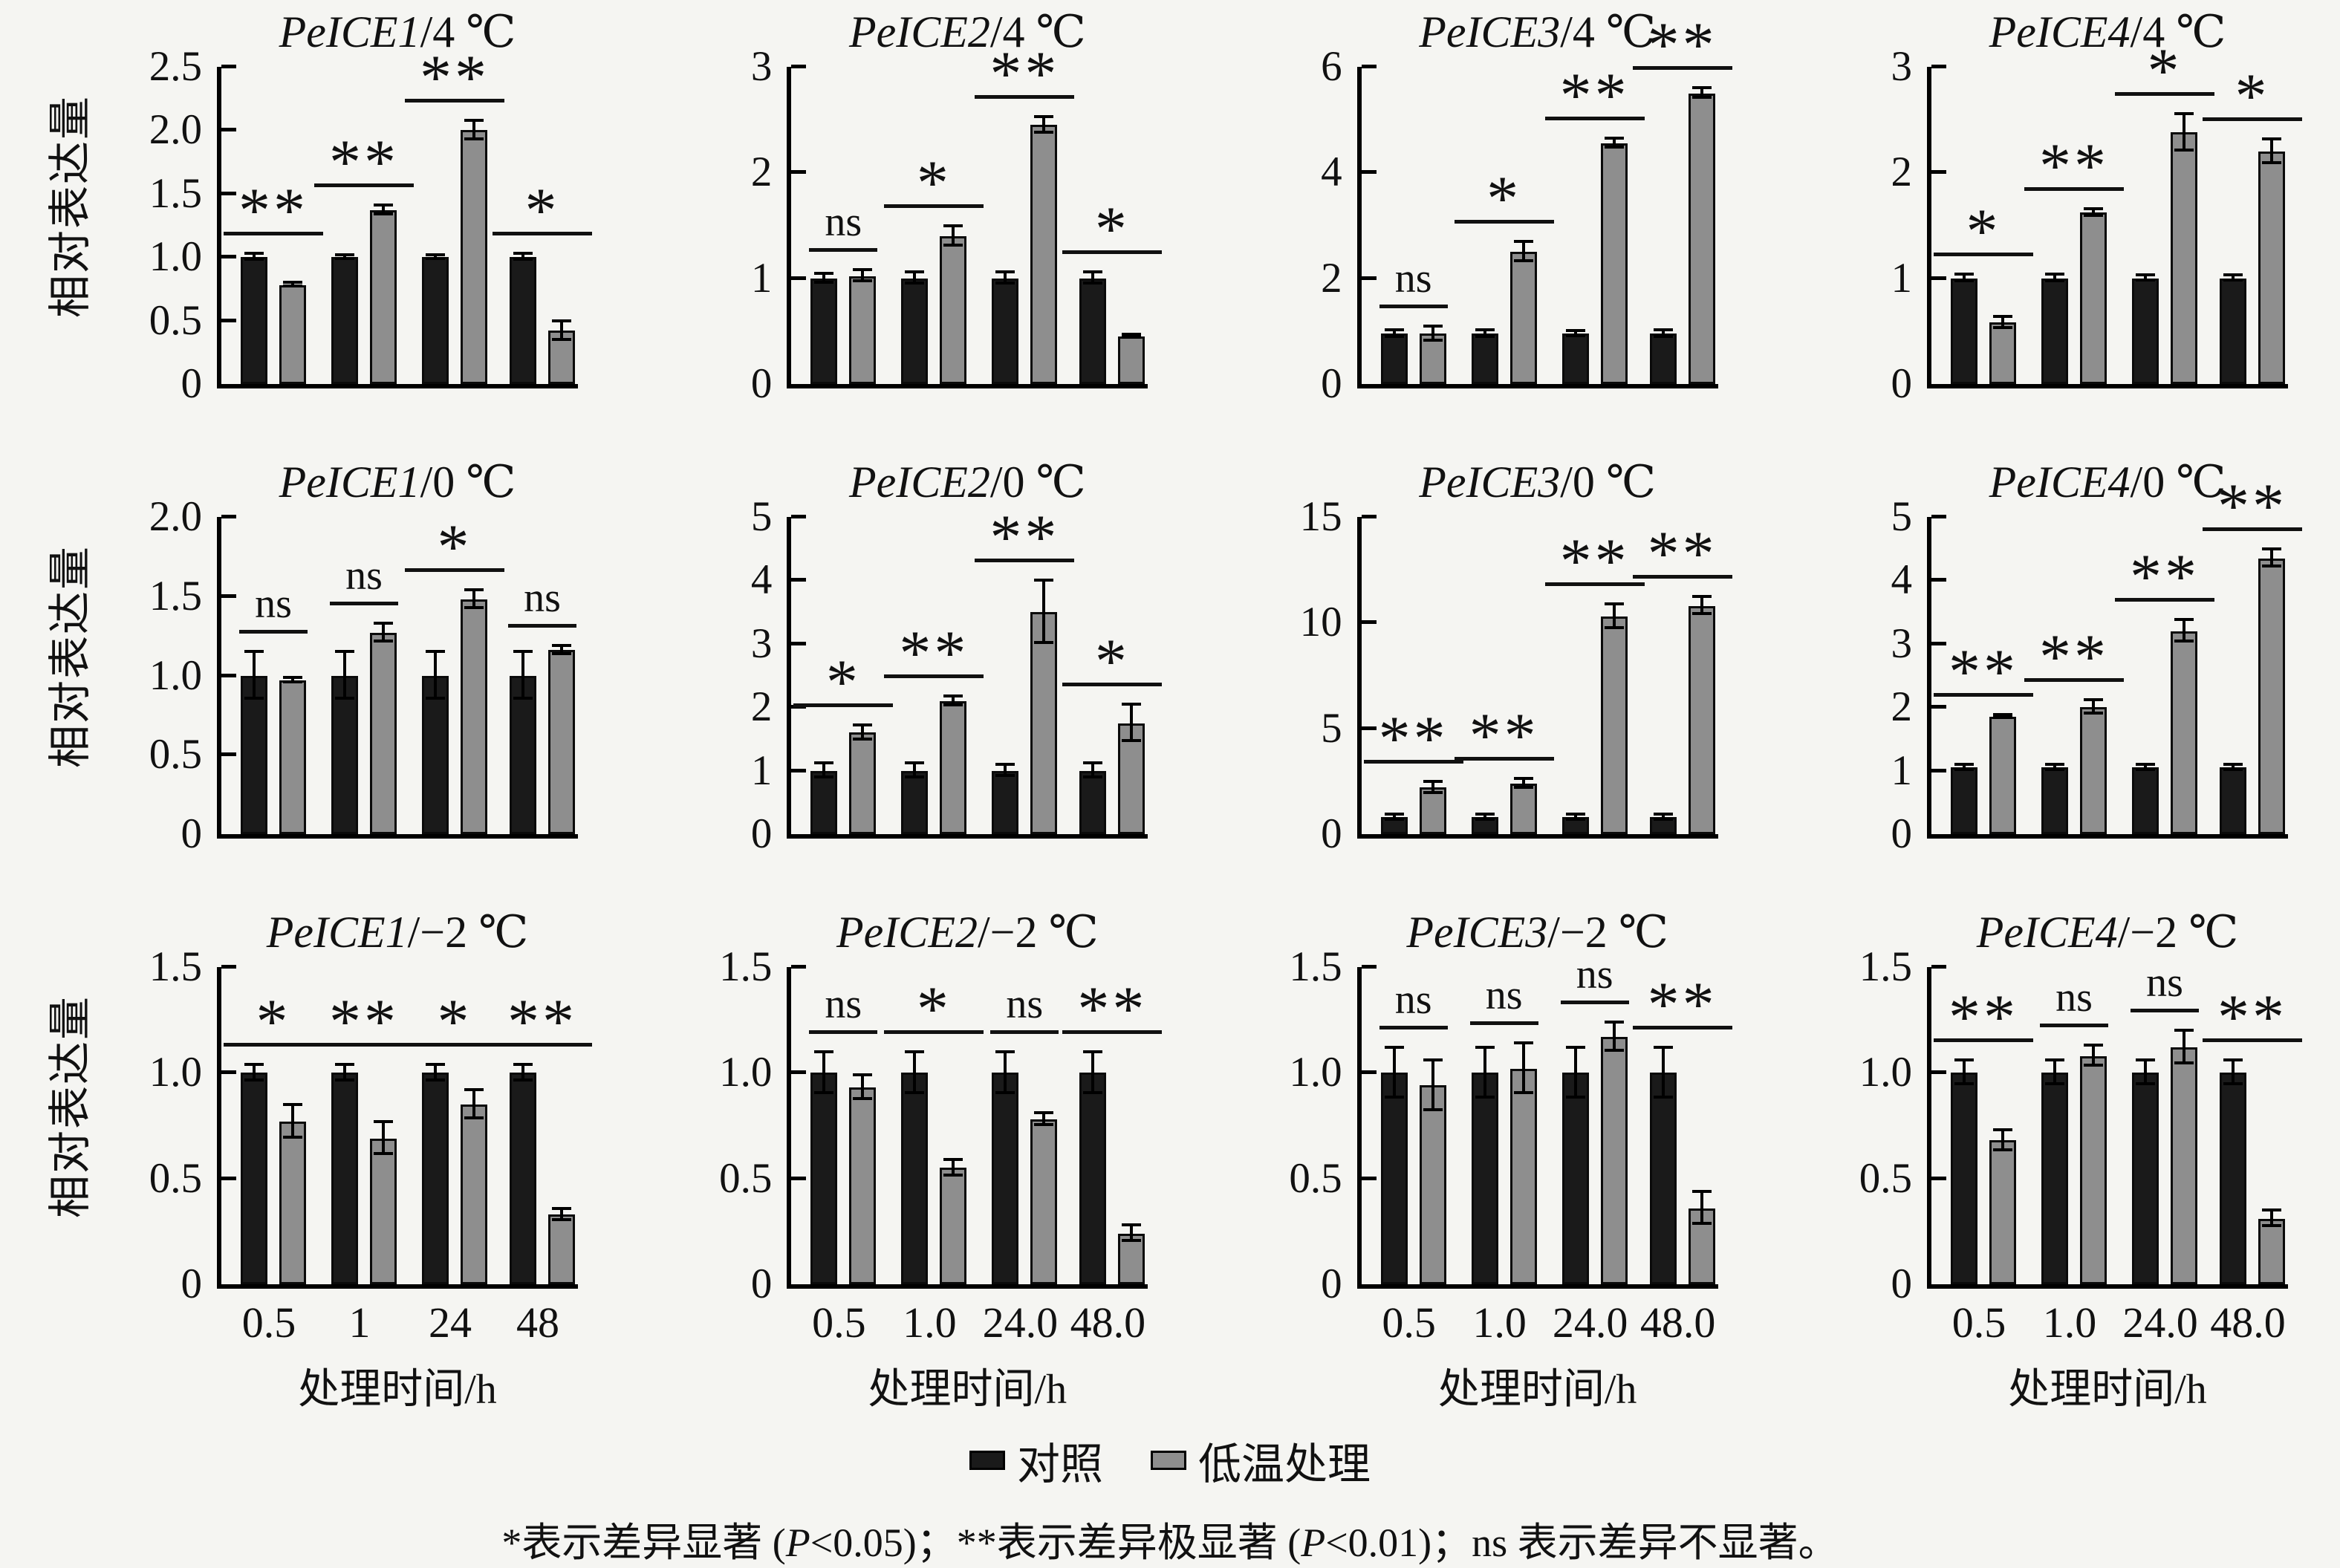 This screenshot has height=1568, width=2340. I want to click on plot-area: ** ns ns **, so click(2114, 1125).